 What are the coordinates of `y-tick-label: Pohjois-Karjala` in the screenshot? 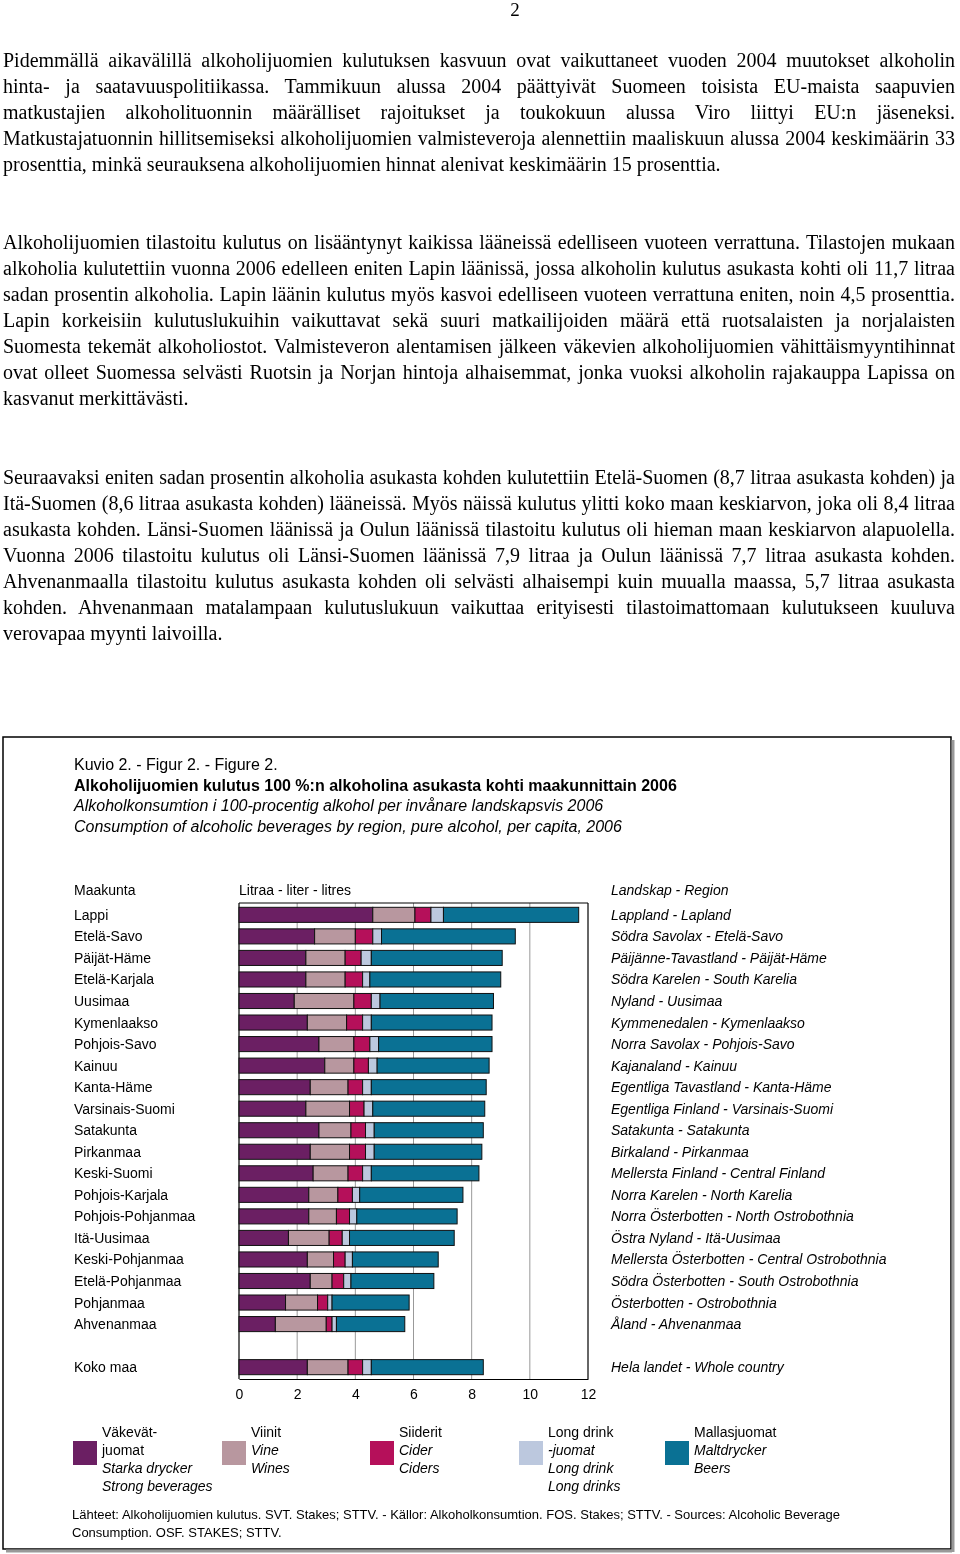 It's located at (121, 1194).